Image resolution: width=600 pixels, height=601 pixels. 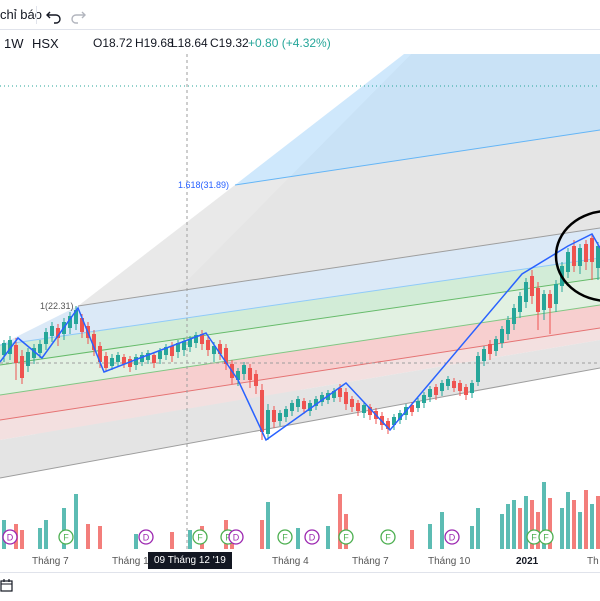 I want to click on calendar-icon, so click(x=7, y=585).